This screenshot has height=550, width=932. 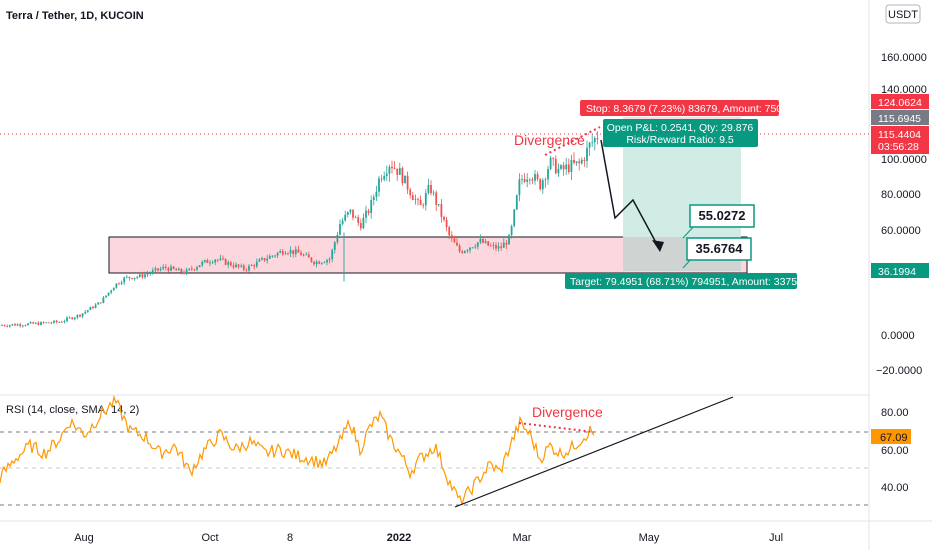 What do you see at coordinates (897, 272) in the screenshot?
I see `zone-low-value: 36.1994` at bounding box center [897, 272].